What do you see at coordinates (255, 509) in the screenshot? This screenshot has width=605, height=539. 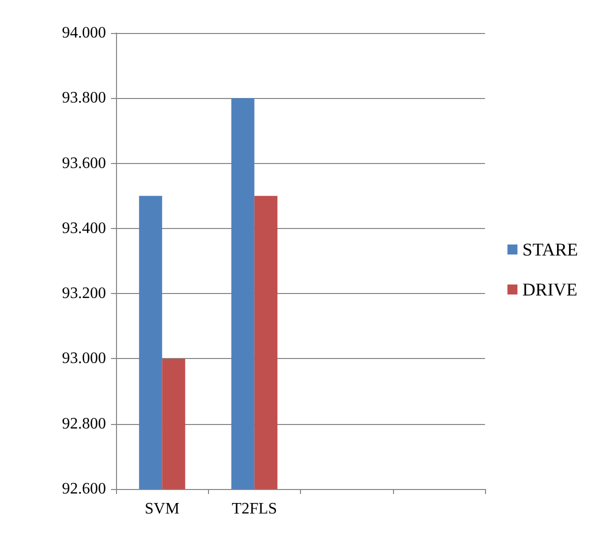 I see `x-tick-label: T2FLS` at bounding box center [255, 509].